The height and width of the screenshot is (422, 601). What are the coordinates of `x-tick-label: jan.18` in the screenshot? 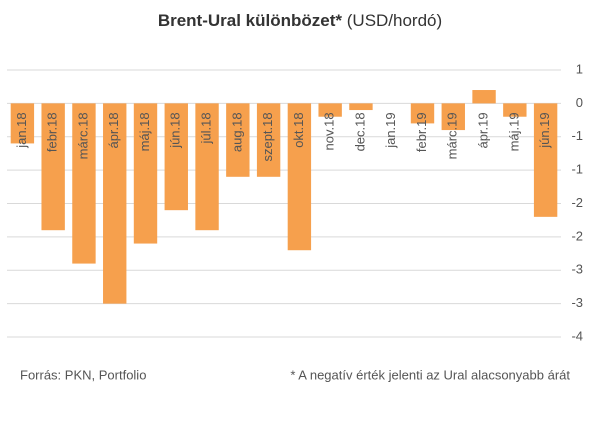 It's located at (21, 130).